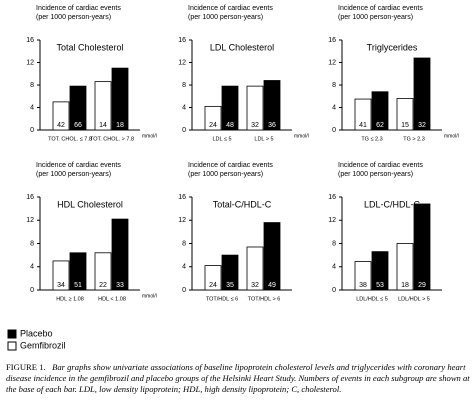 The image size is (474, 410). Describe the element at coordinates (26, 367) in the screenshot. I see `caption-label: FIGURE 1.` at that location.